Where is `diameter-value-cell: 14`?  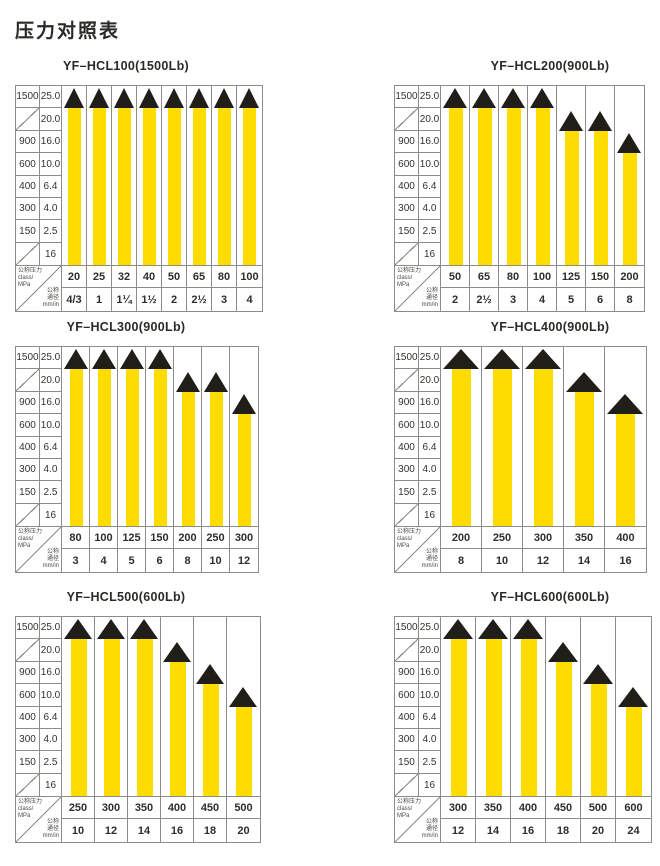 diameter-value-cell: 14 is located at coordinates (144, 830).